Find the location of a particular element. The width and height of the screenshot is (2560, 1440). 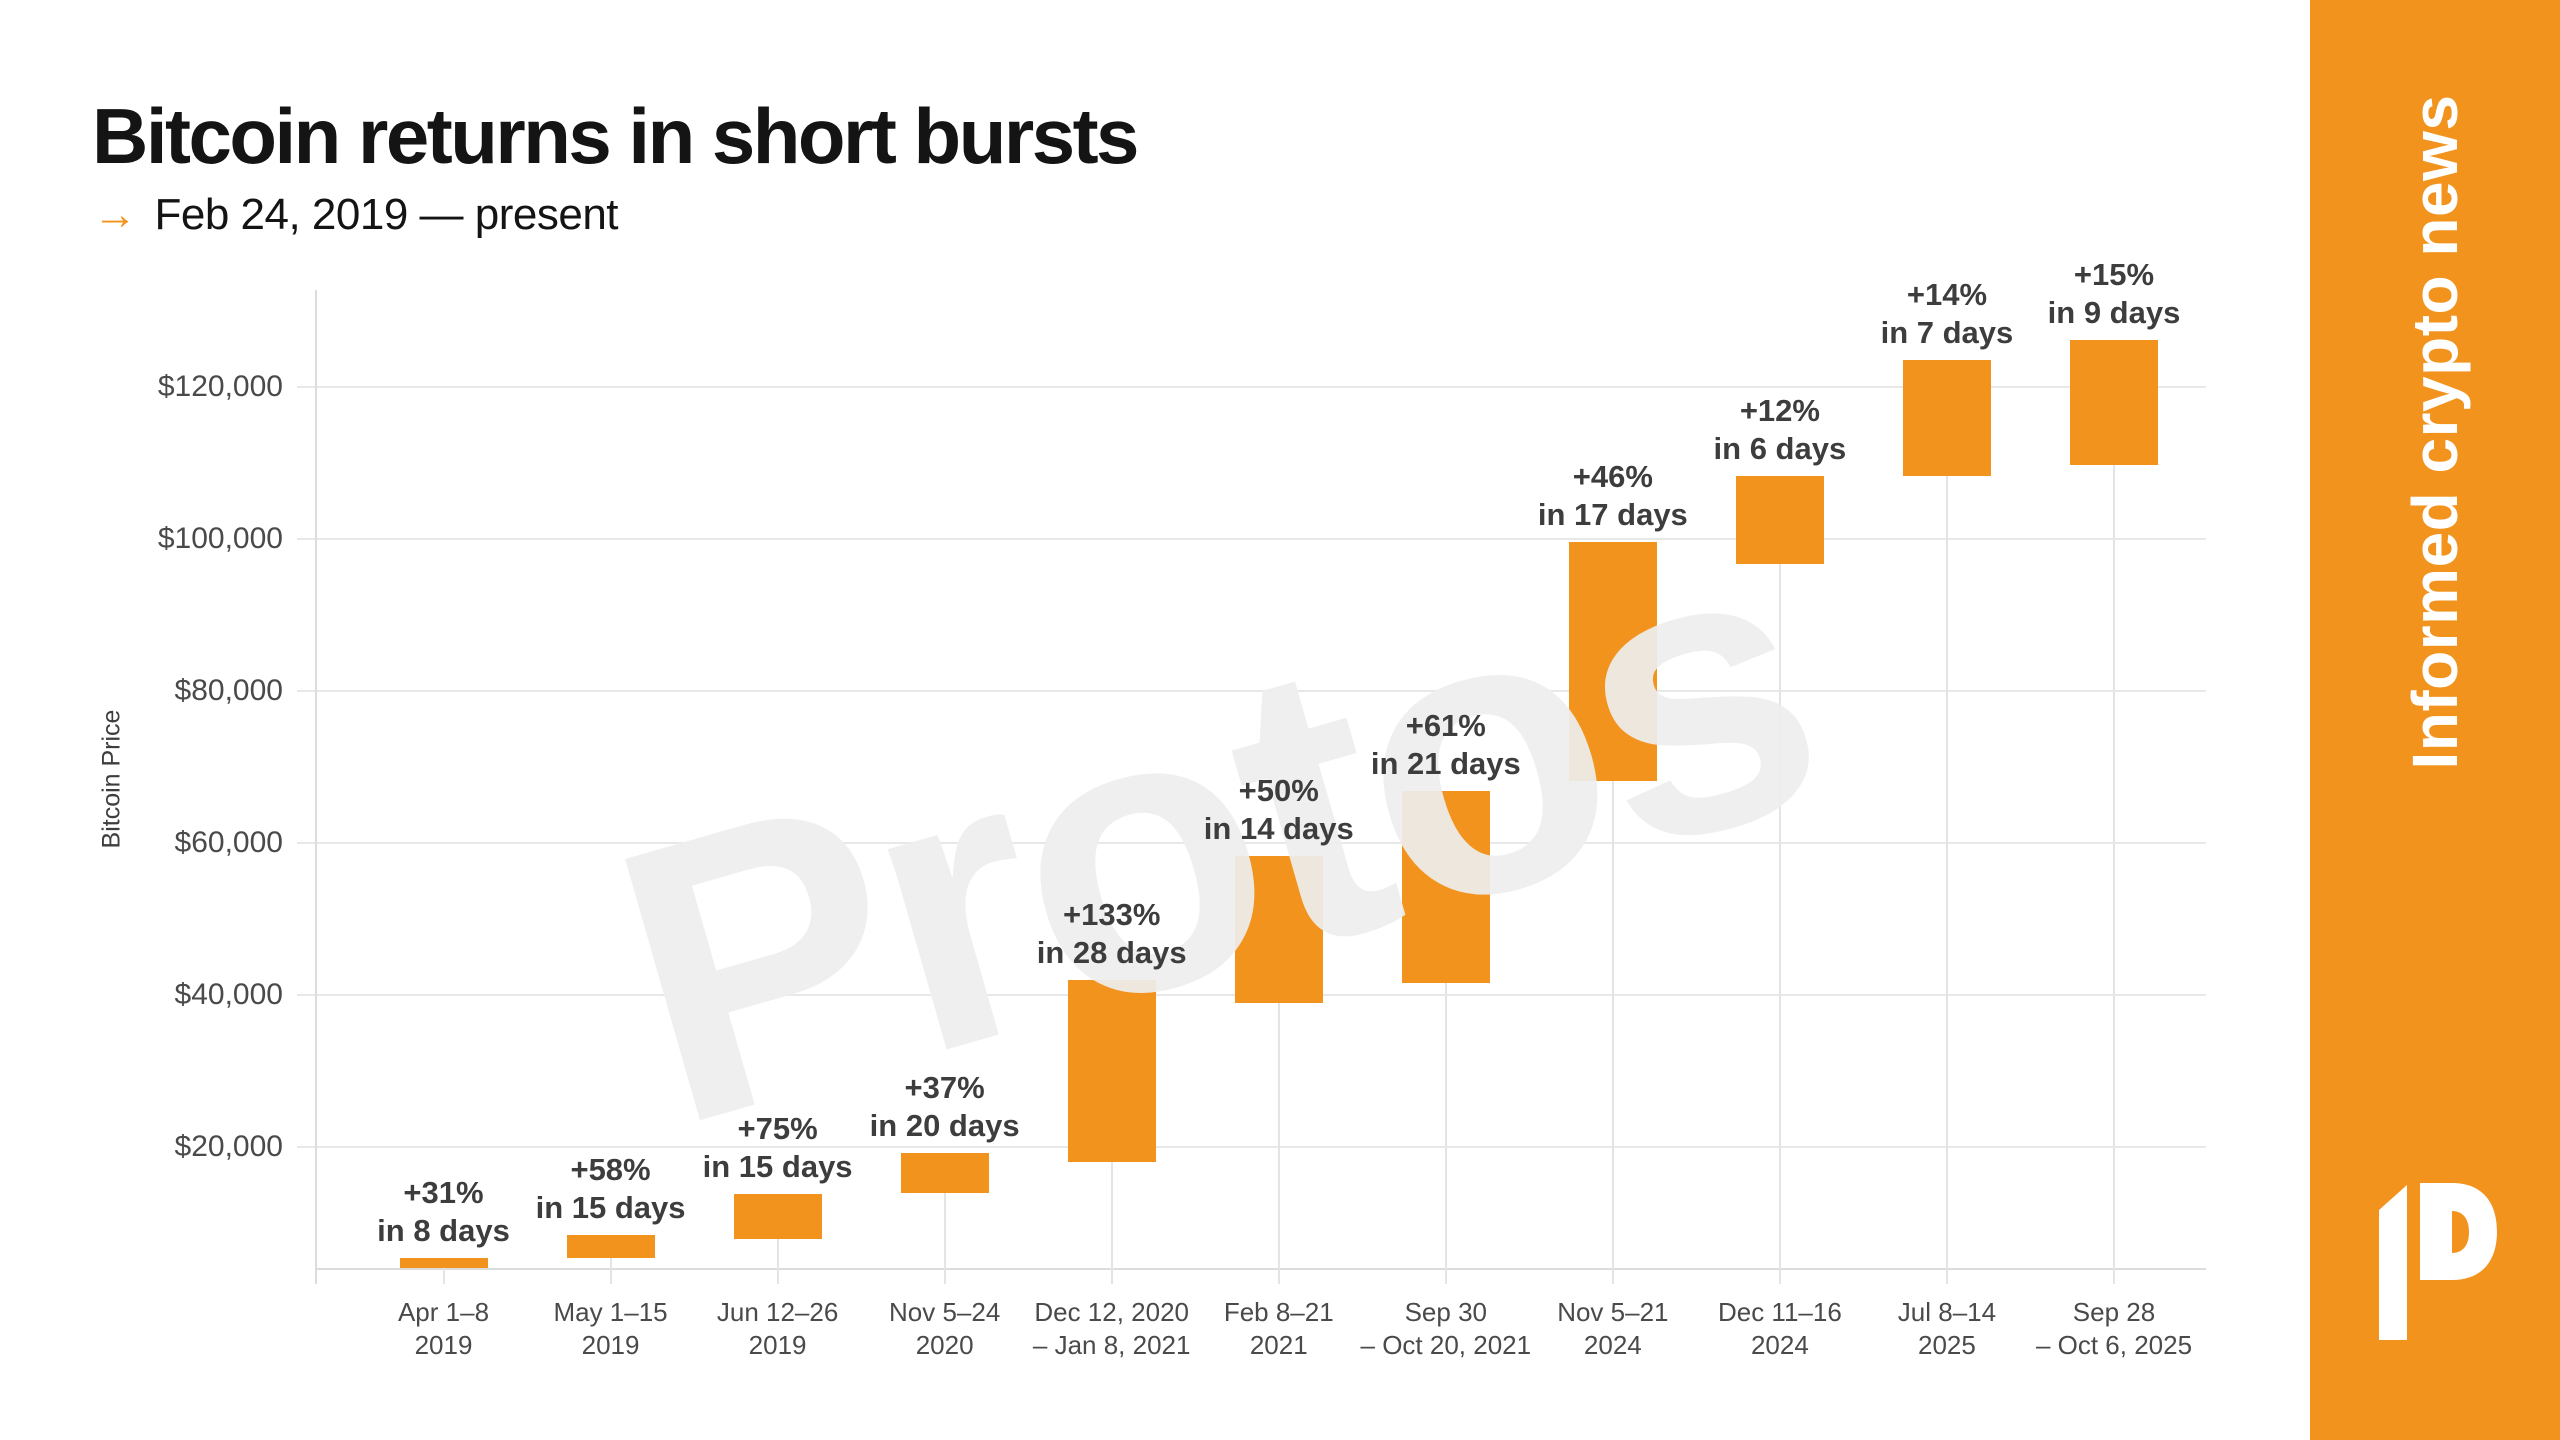

x-tick-label: Sep 28– Oct 6, 2025 is located at coordinates (2114, 1329).